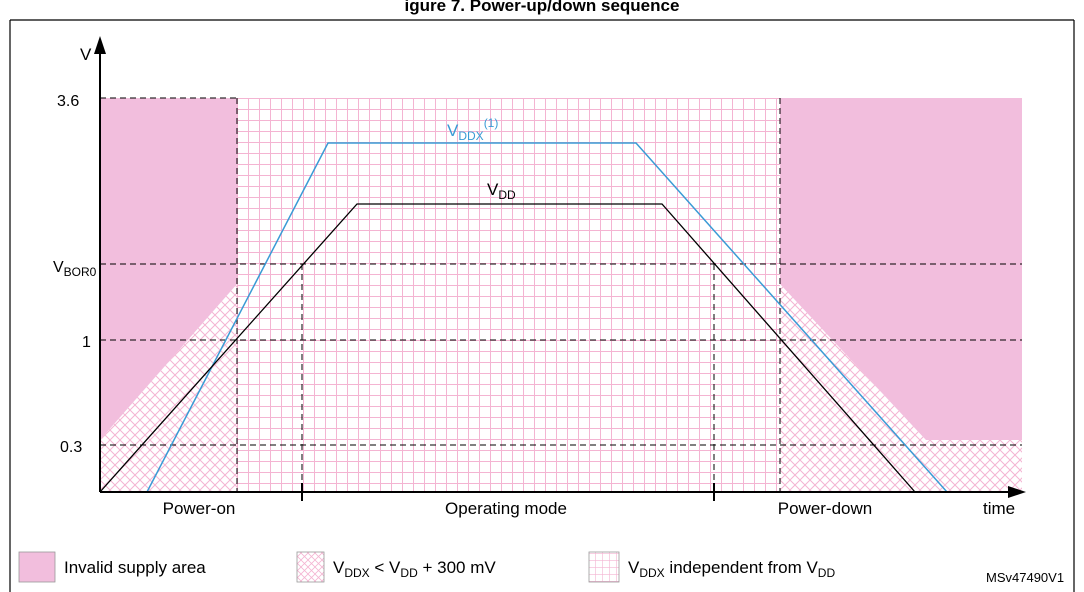 The height and width of the screenshot is (592, 1084). Describe the element at coordinates (414, 569) in the screenshot. I see `legend-conditional-label: VDDX < VDD + 300 mV` at that location.